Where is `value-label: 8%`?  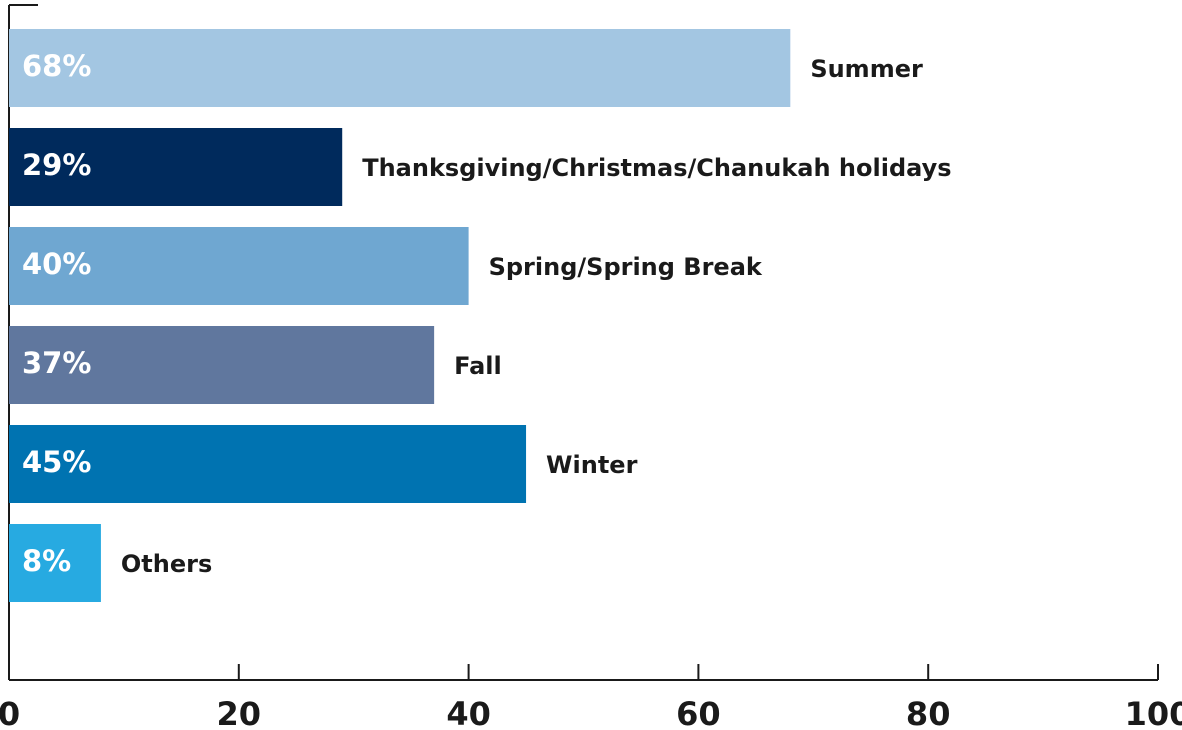
value-label: 8% is located at coordinates (46, 561).